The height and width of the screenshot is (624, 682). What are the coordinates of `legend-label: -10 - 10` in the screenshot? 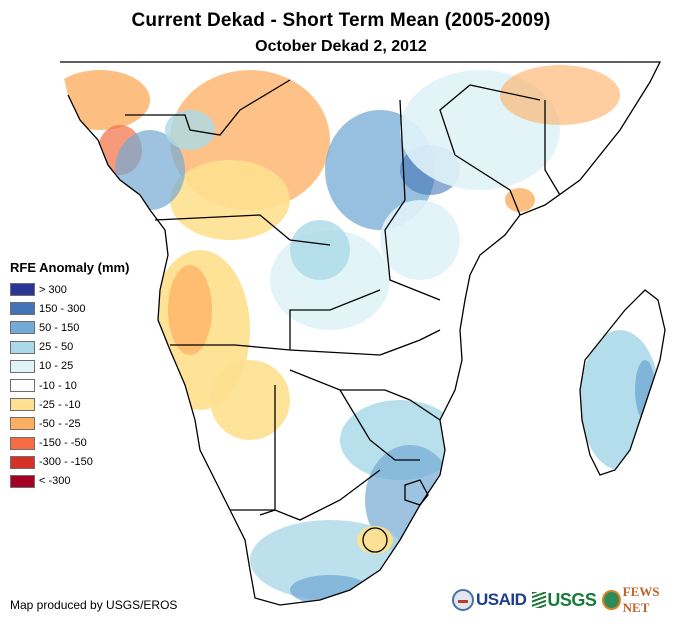 It's located at (58, 385).